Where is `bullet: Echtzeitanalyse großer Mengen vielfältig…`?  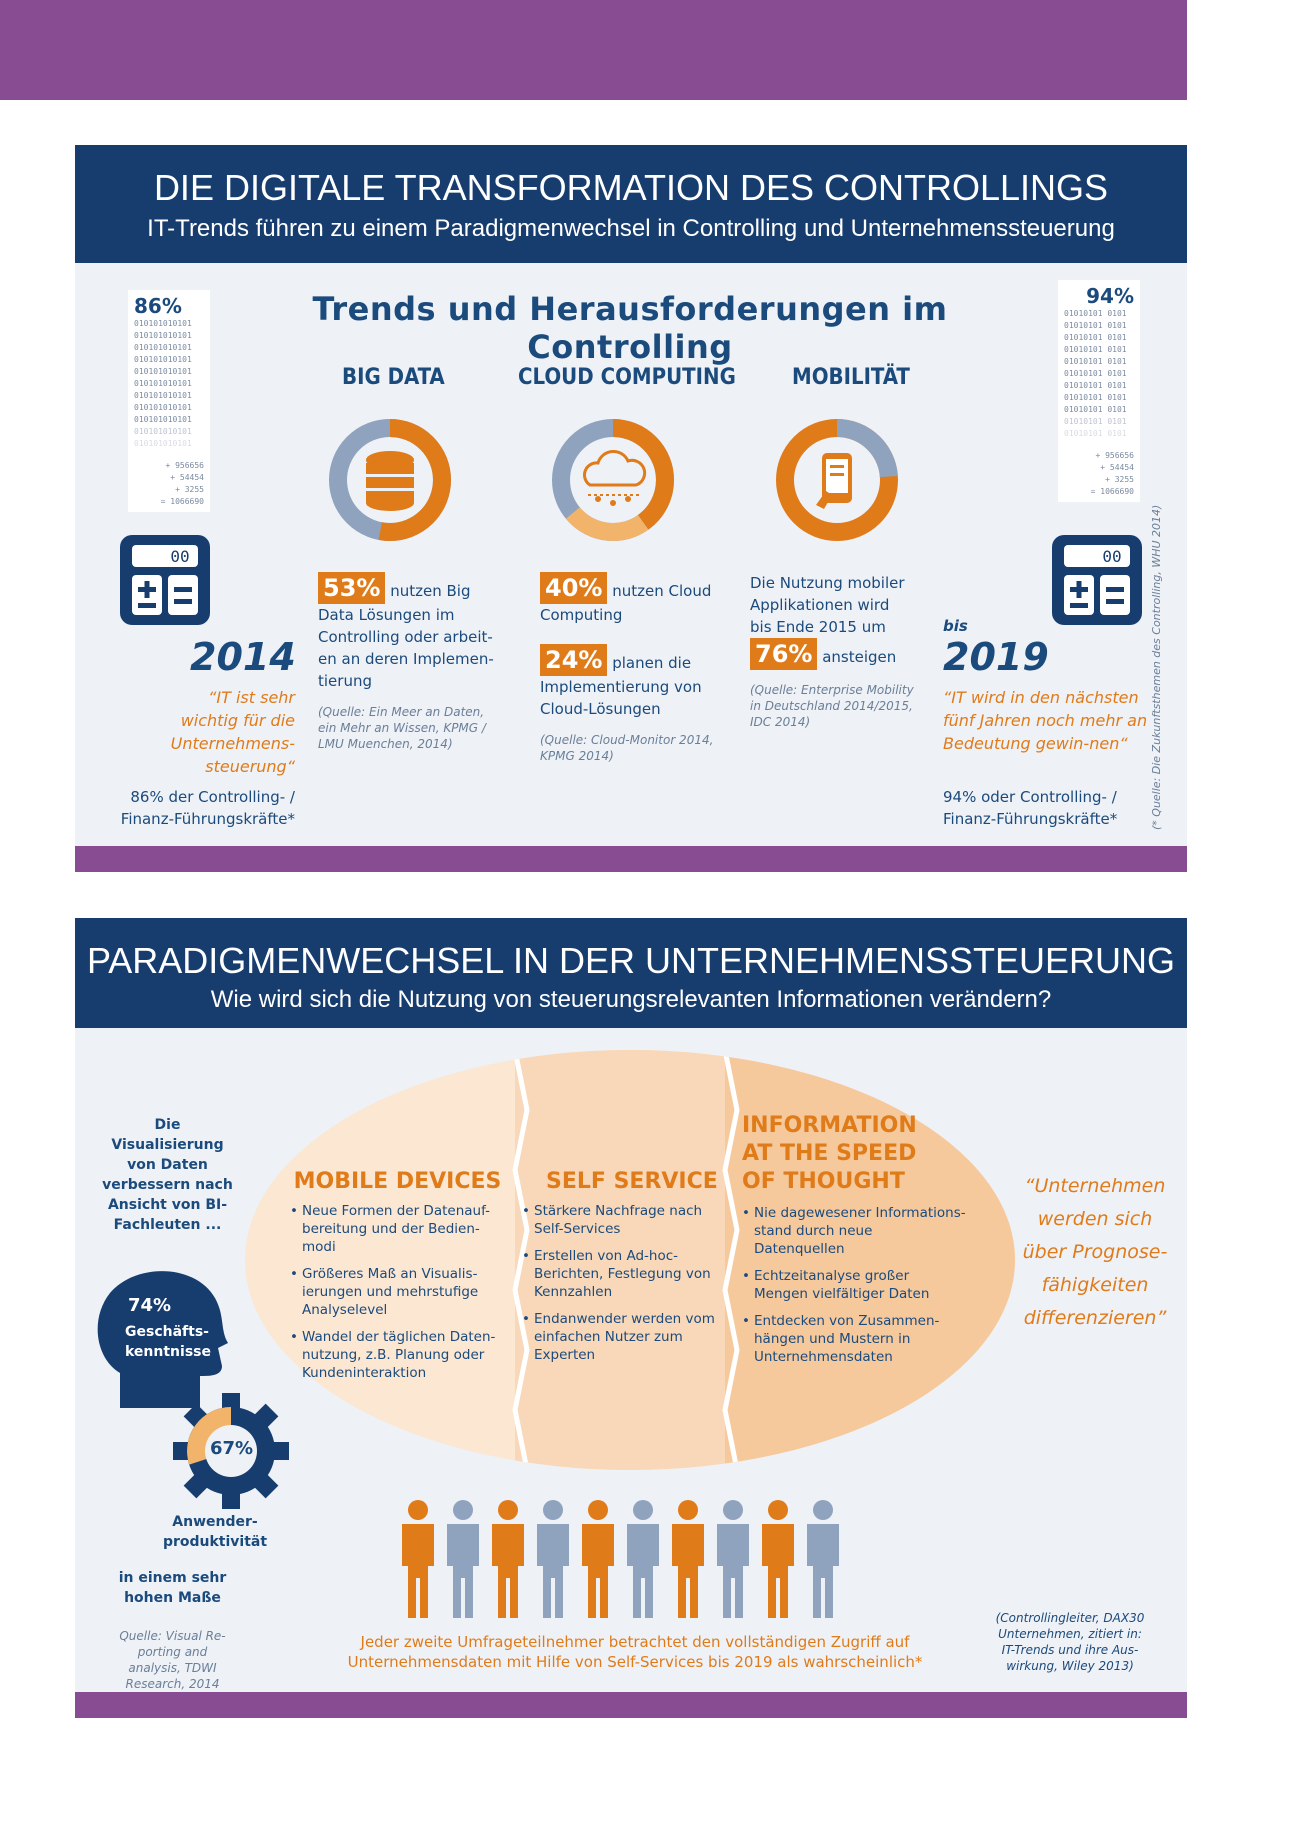 bullet: Echtzeitanalyse großer Mengen vielfältig… is located at coordinates (854, 1285).